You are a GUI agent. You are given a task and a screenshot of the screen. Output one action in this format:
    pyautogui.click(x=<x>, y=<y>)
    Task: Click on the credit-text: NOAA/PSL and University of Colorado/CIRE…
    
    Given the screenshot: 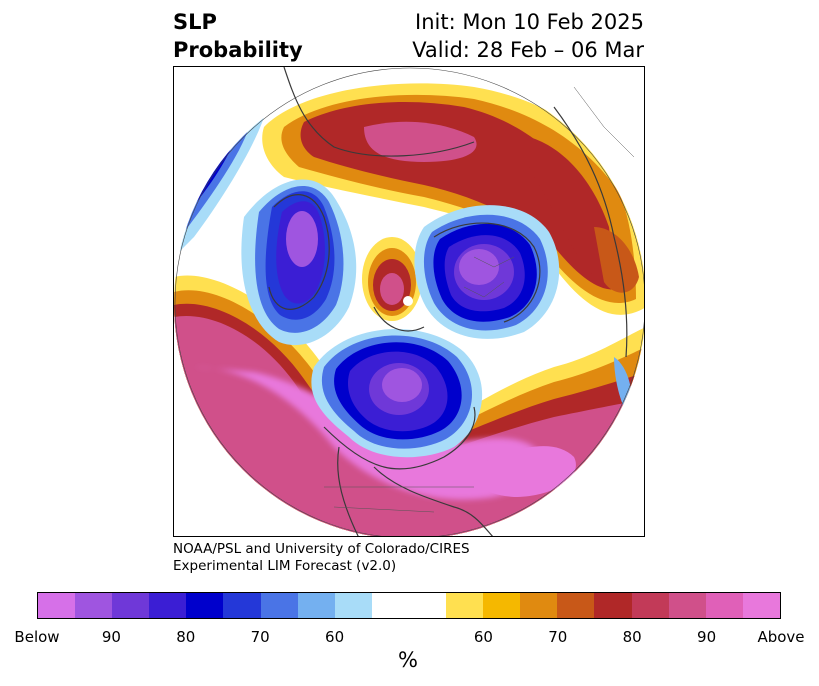 What is the action you would take?
    pyautogui.click(x=321, y=558)
    